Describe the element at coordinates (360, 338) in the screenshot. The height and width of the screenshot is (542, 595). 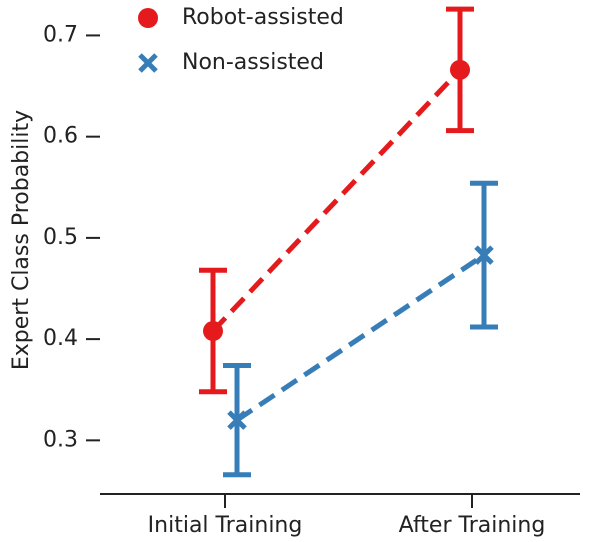
I see `series-line` at that location.